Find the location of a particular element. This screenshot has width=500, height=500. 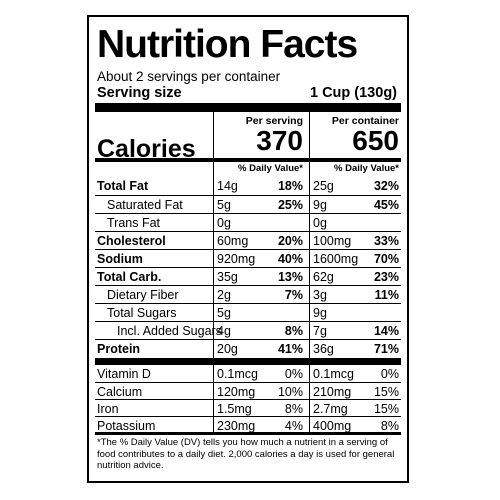

serving-amount: 120mg is located at coordinates (236, 392).